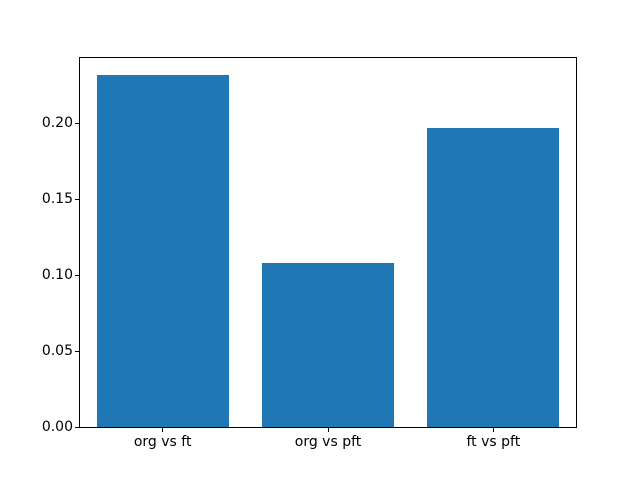  Describe the element at coordinates (162, 442) in the screenshot. I see `x-tick-label: org vs ft` at that location.